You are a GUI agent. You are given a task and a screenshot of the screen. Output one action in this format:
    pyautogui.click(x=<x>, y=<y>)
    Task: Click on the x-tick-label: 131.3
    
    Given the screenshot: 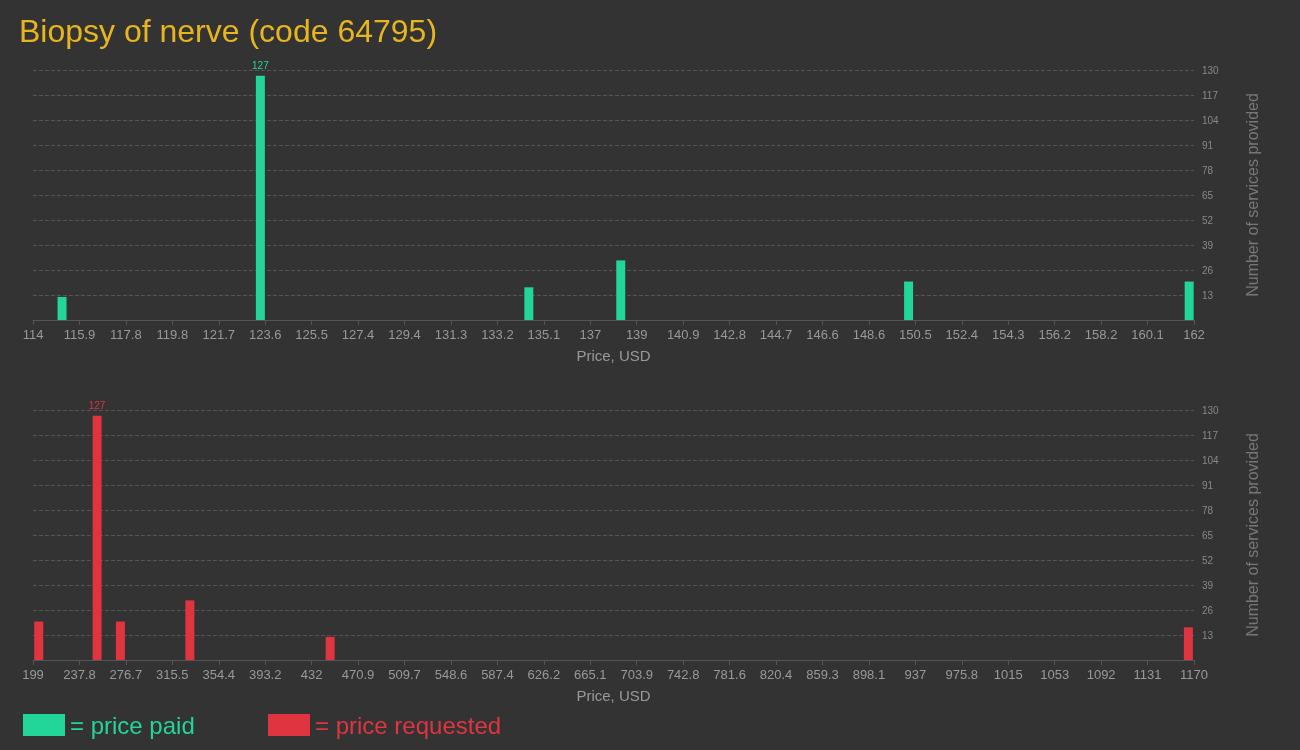 What is the action you would take?
    pyautogui.click(x=451, y=334)
    